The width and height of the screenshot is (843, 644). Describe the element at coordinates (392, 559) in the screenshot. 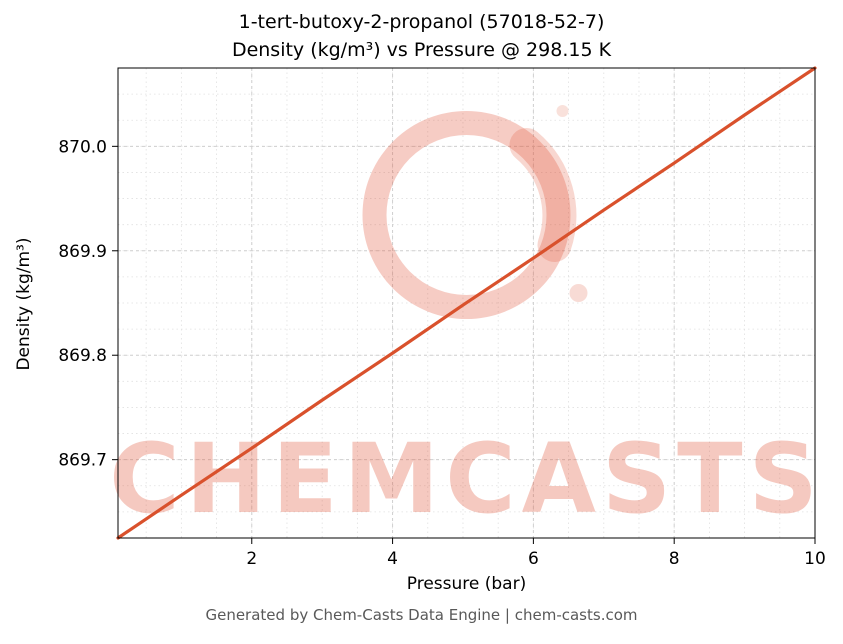

I see `x-tick-label: 4` at that location.